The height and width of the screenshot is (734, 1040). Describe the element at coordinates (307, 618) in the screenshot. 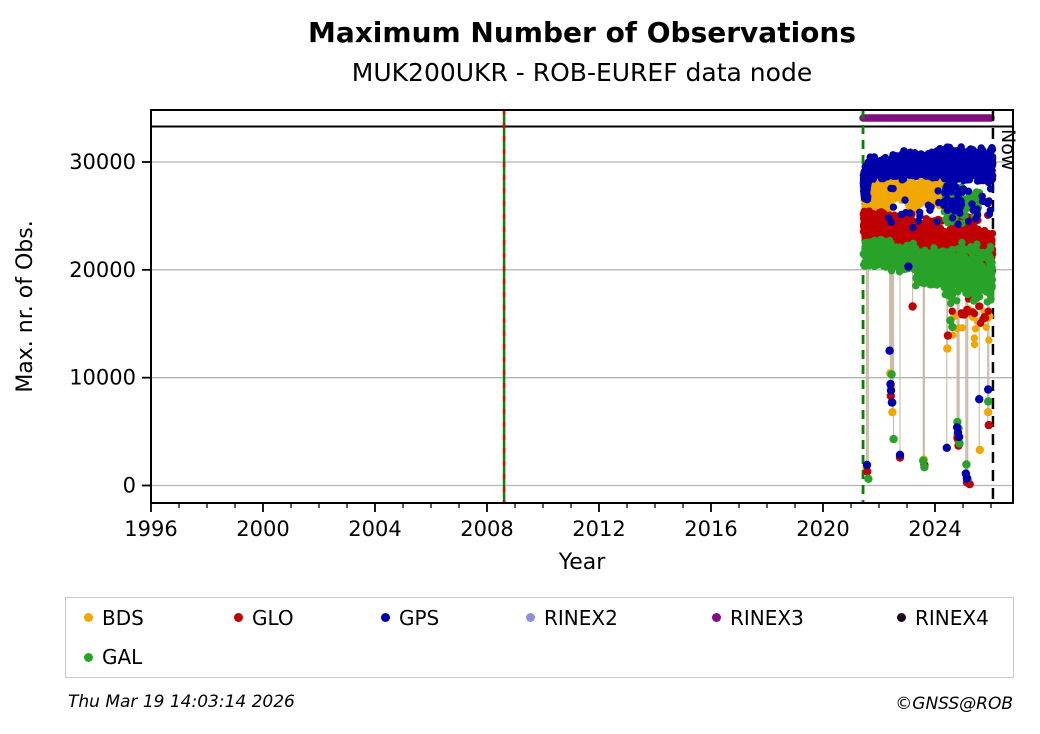

I see `legend-item-glo: GLO` at that location.